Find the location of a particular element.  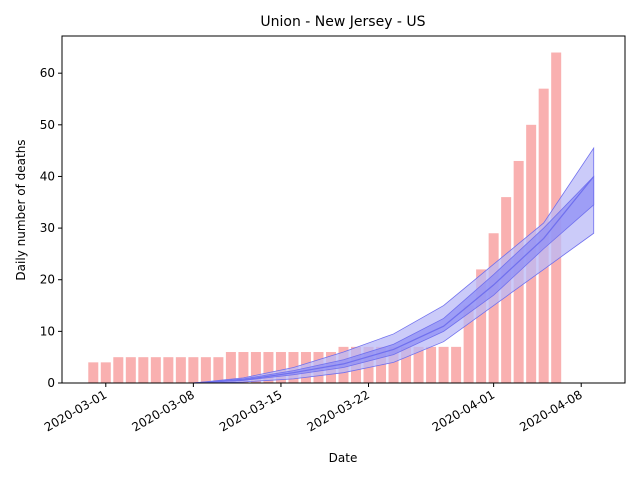

x-tick-label: 2020-04-08 is located at coordinates (550, 410).